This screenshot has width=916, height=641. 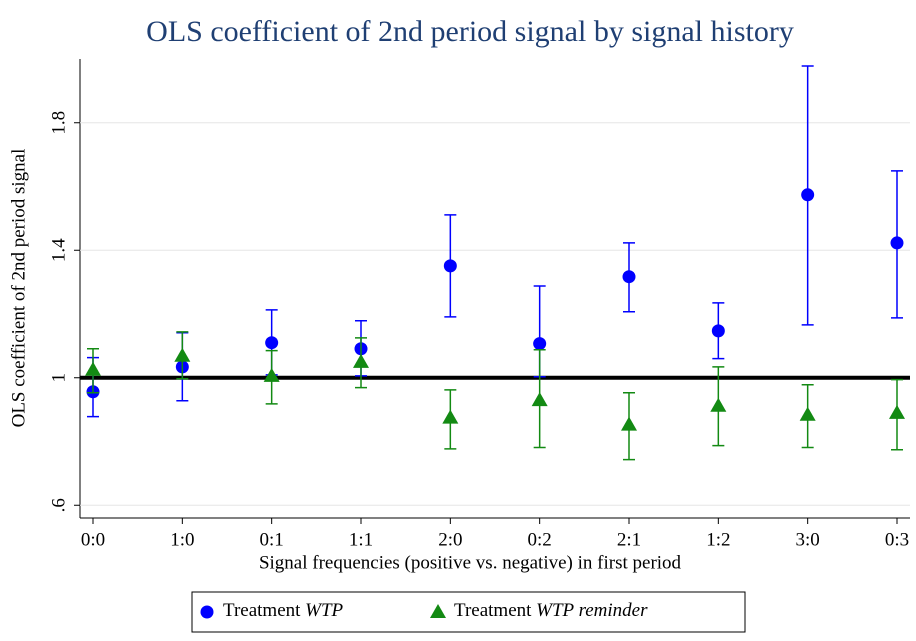 What do you see at coordinates (361, 539) in the screenshot?
I see `x-tick-label: 1:1` at bounding box center [361, 539].